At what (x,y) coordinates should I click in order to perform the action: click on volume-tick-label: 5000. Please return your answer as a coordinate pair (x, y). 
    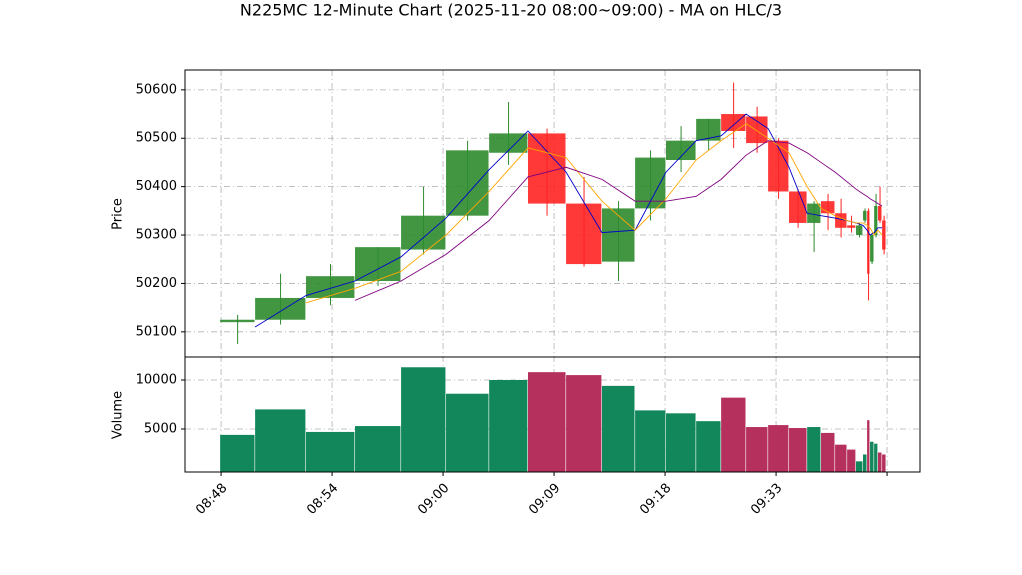
    Looking at the image, I should click on (160, 428).